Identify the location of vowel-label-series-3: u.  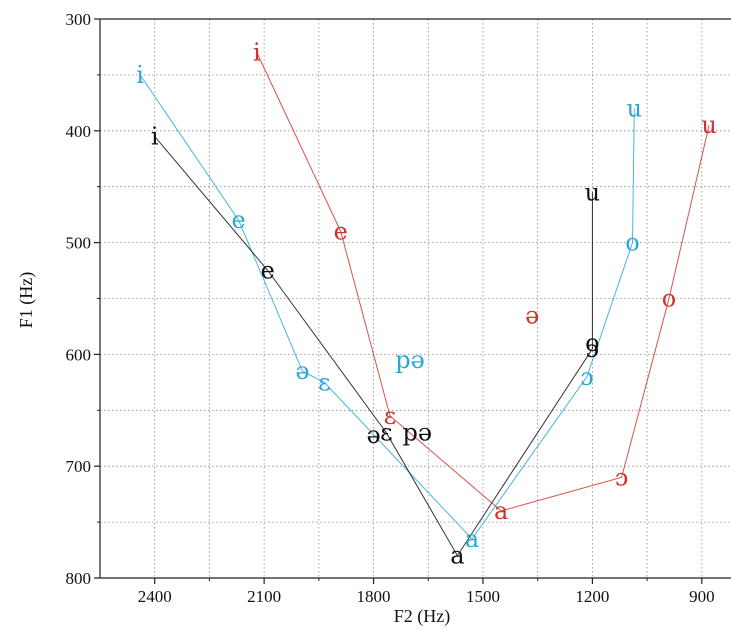
(708, 125).